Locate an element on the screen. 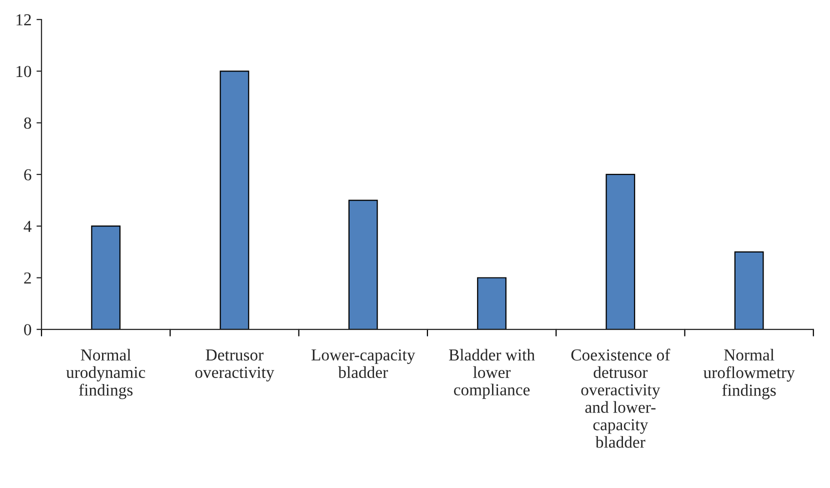 This screenshot has height=488, width=830. y-tick-label: 2 is located at coordinates (27, 278).